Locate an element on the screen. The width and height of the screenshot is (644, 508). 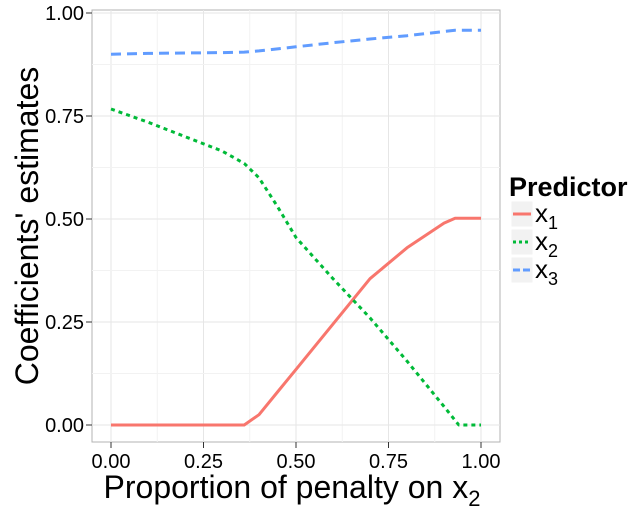
legend-label-subscript: 1 is located at coordinates (553, 223).